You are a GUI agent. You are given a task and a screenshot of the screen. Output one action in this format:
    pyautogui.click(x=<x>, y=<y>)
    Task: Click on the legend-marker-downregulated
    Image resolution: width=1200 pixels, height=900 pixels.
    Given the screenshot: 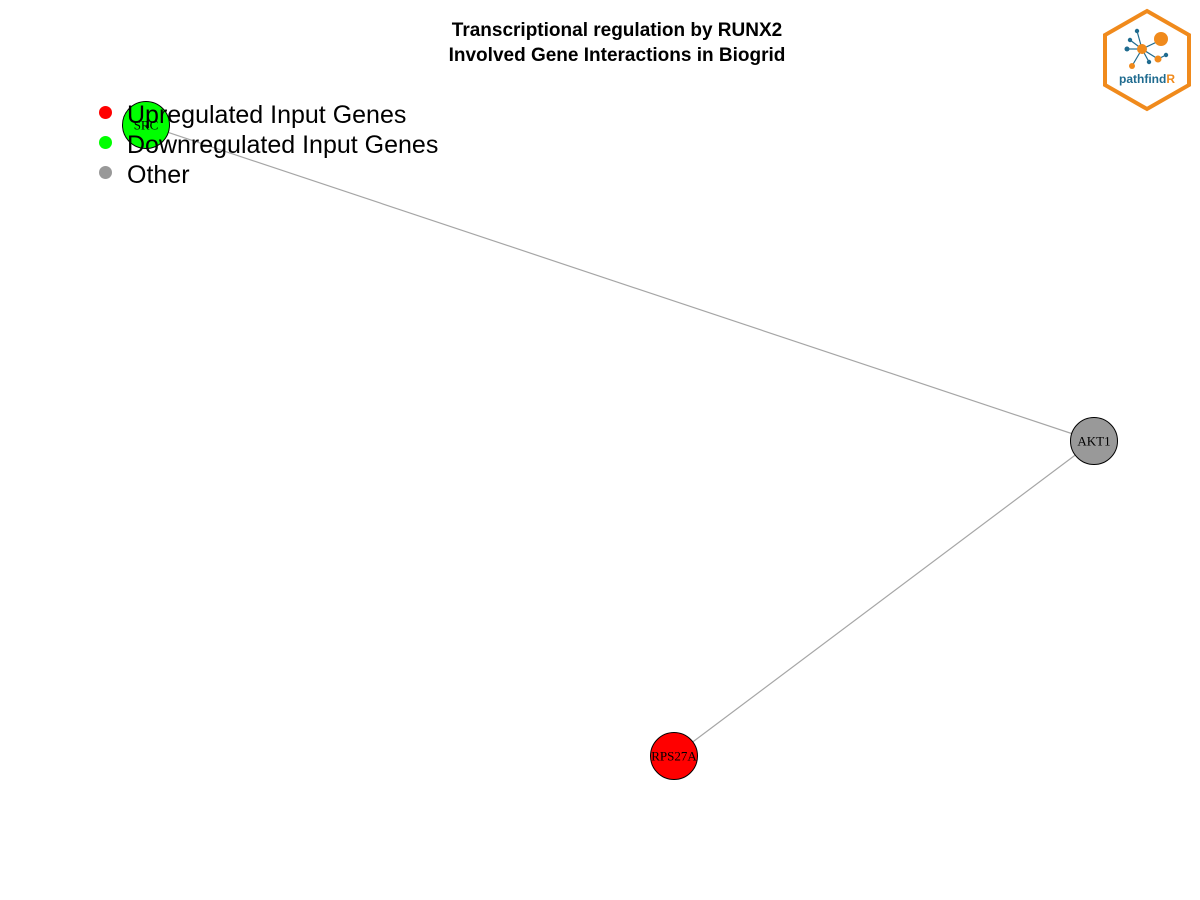 What is the action you would take?
    pyautogui.click(x=105, y=142)
    